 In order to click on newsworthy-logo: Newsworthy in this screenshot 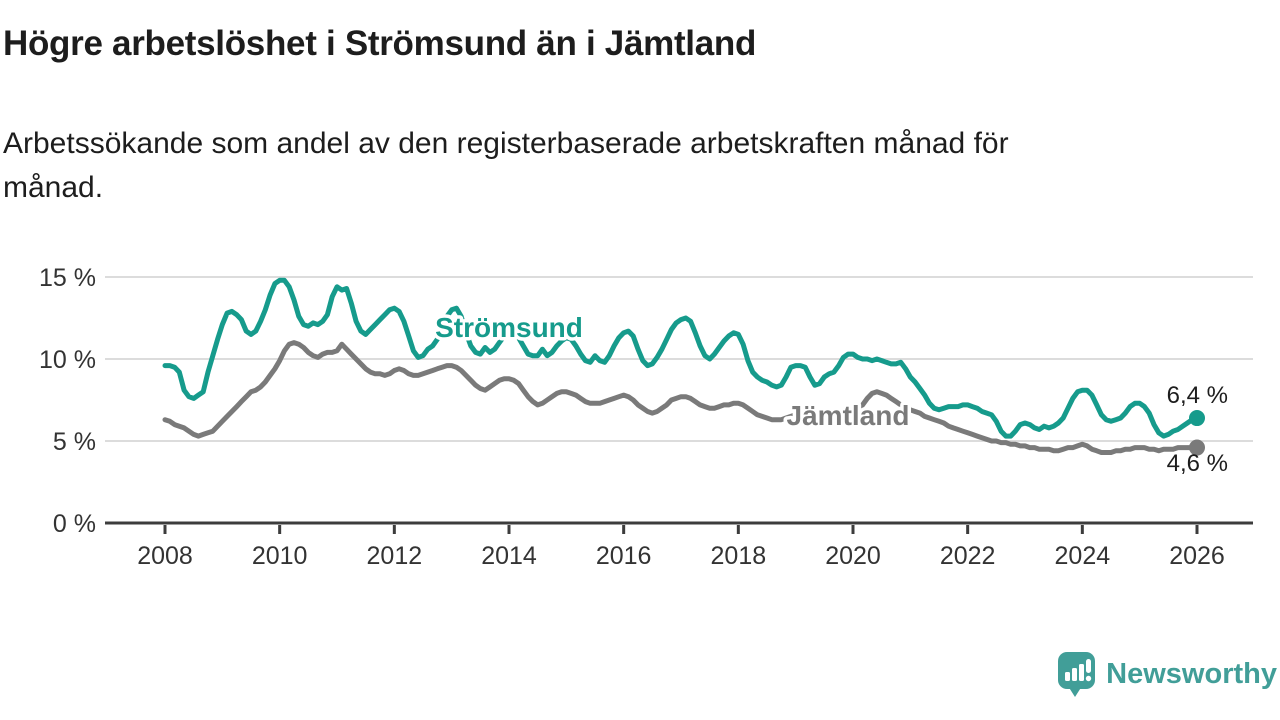, I will do `click(1167, 674)`.